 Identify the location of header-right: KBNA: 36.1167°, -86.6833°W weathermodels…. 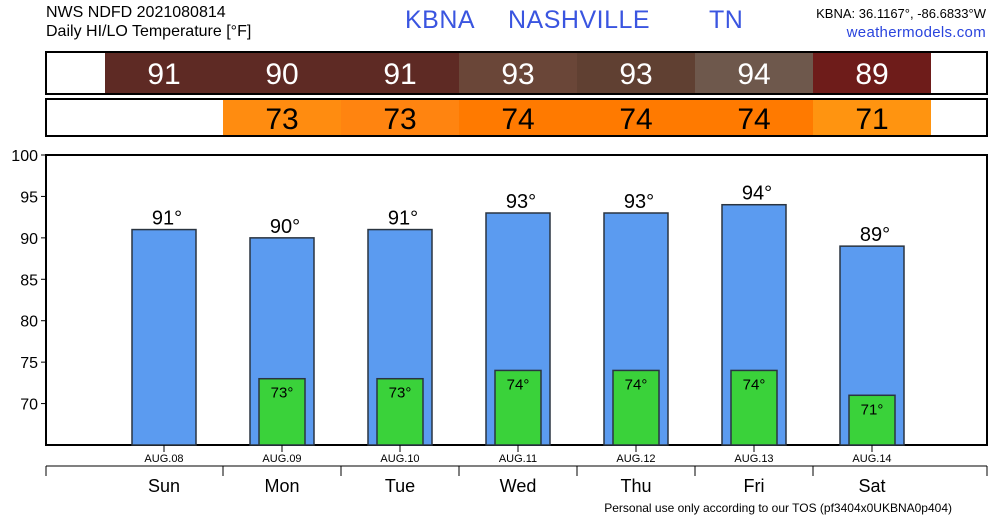
(901, 23).